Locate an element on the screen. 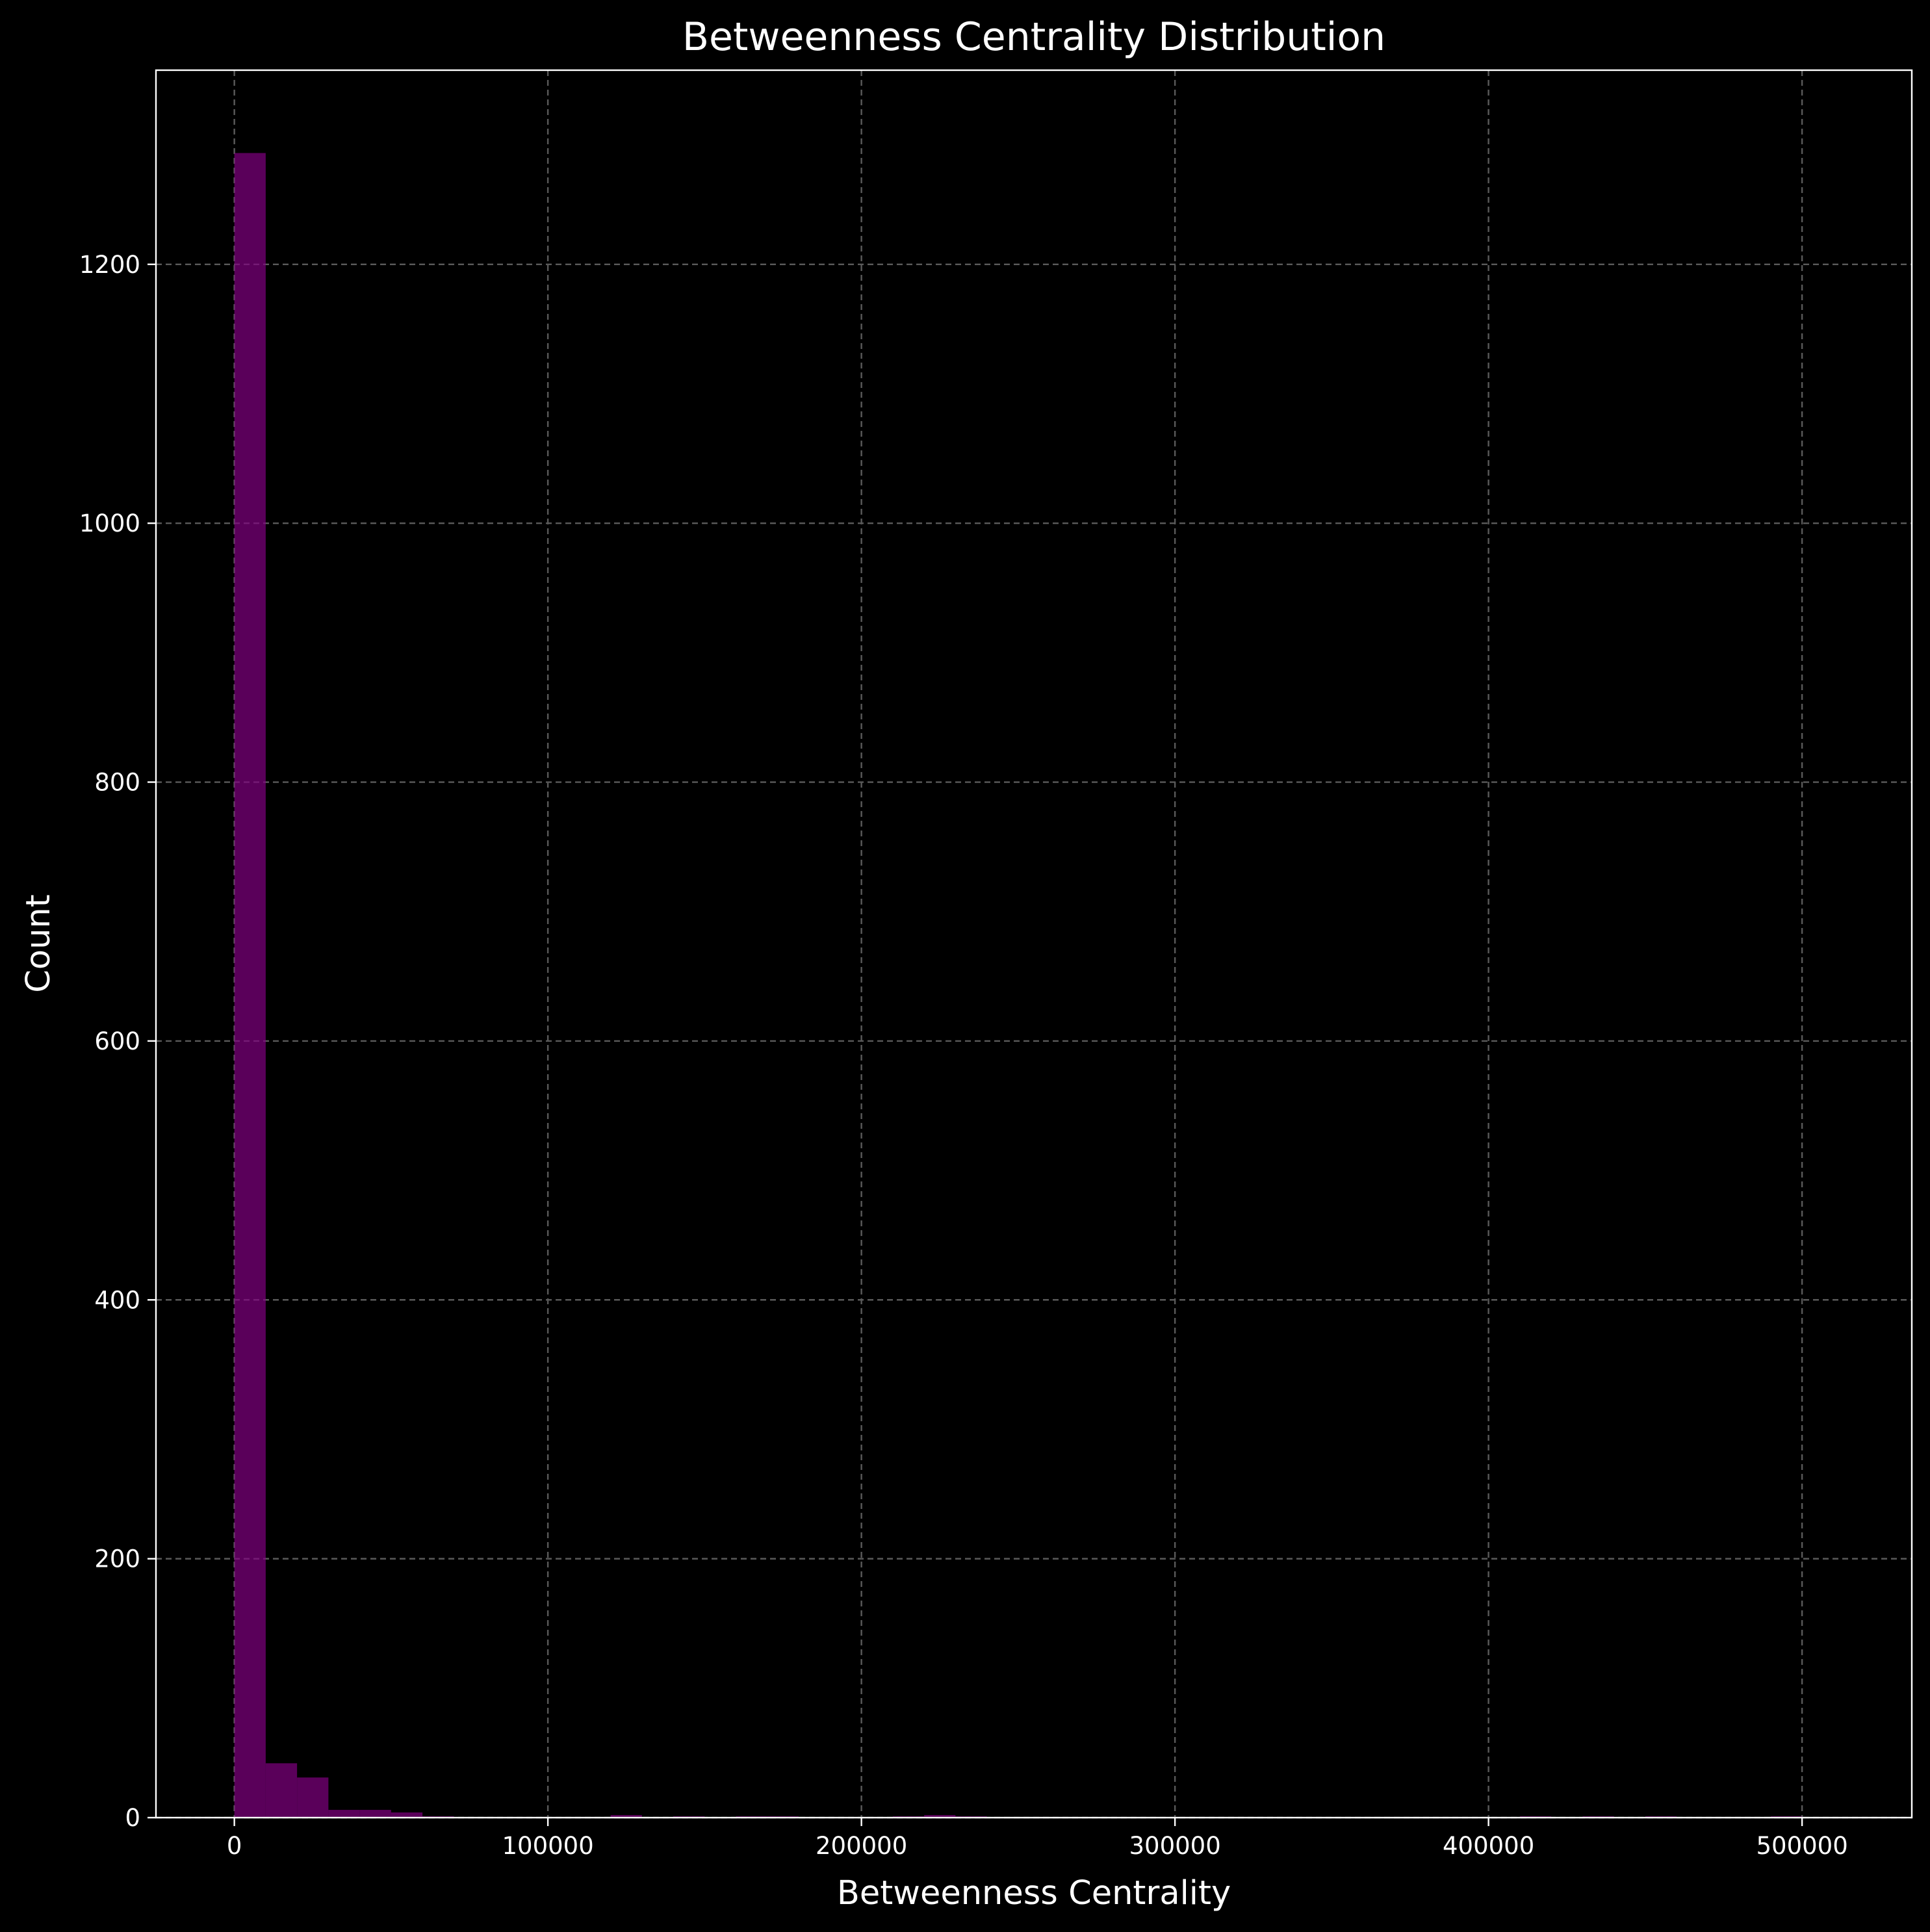 The image size is (1930, 1932). x-tick-label: 0 is located at coordinates (234, 1846).